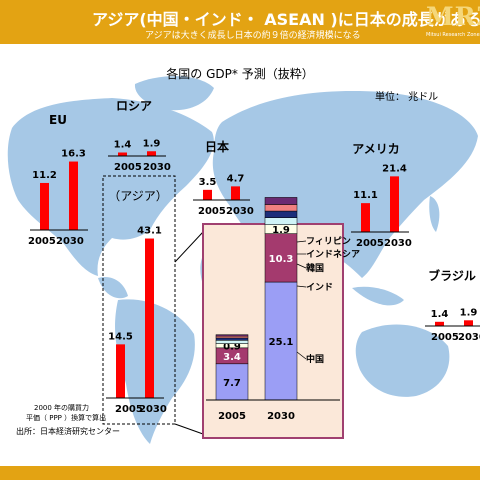 The image size is (480, 480). I want to click on stack-value-label: 7.7, so click(232, 383).